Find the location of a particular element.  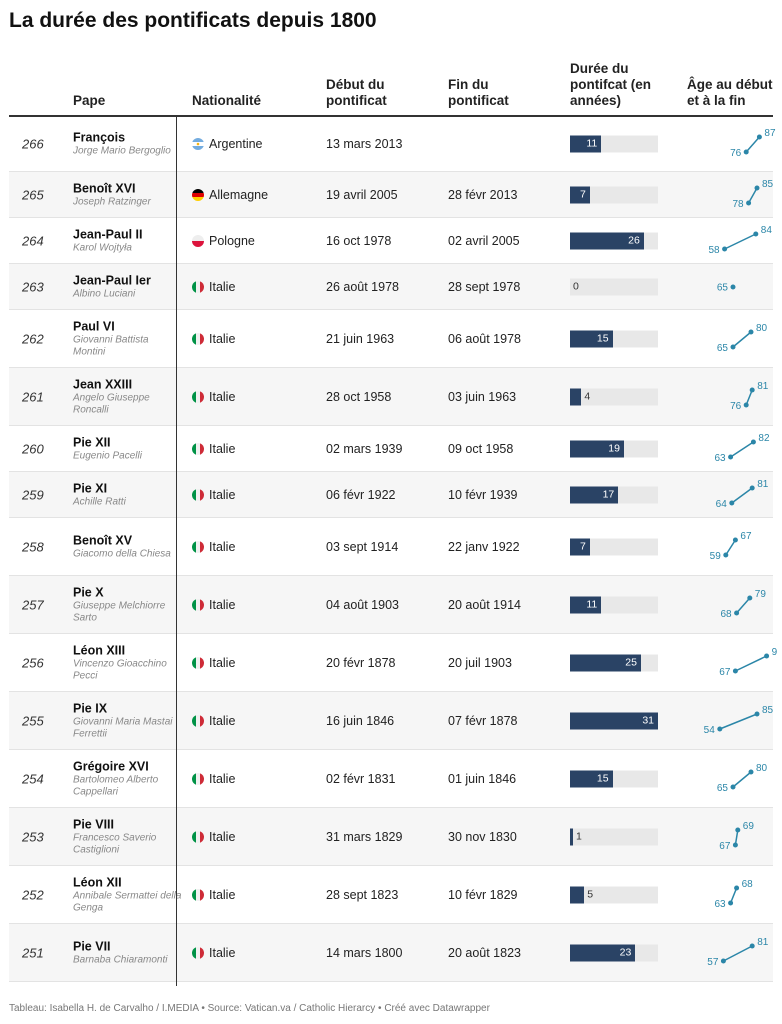

age-end-label: 69 is located at coordinates (749, 826).